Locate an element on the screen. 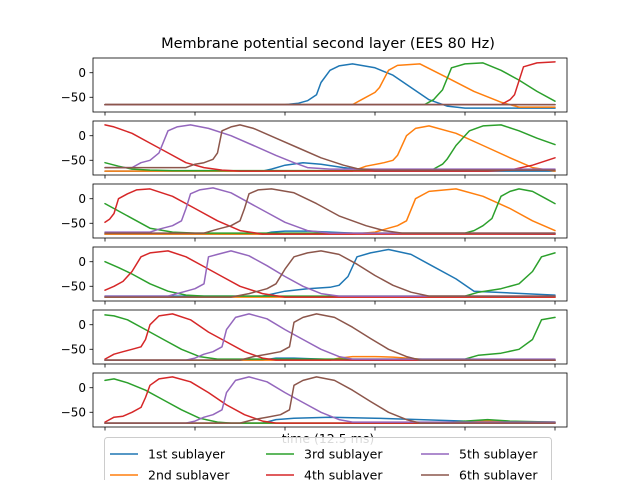 This screenshot has width=640, height=480. legend-label: 2nd sublayer is located at coordinates (189, 474).